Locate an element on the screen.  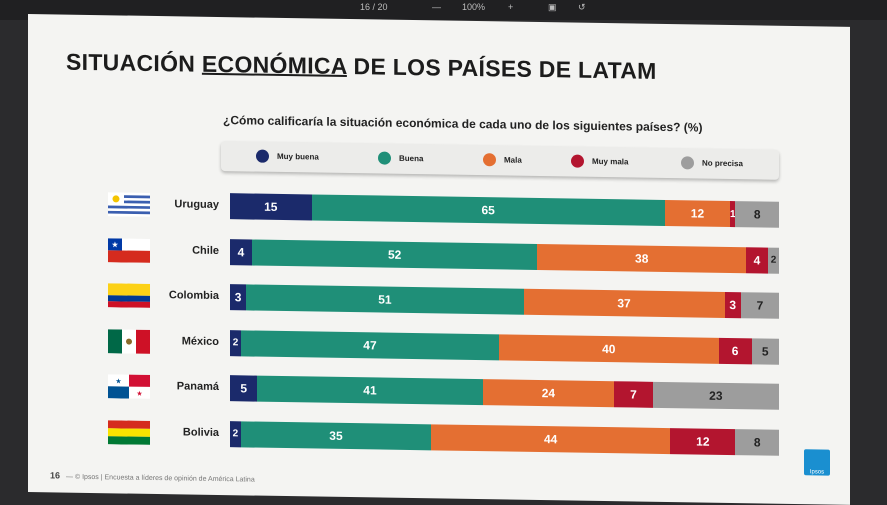
bar-segment: 65 is located at coordinates (488, 210).